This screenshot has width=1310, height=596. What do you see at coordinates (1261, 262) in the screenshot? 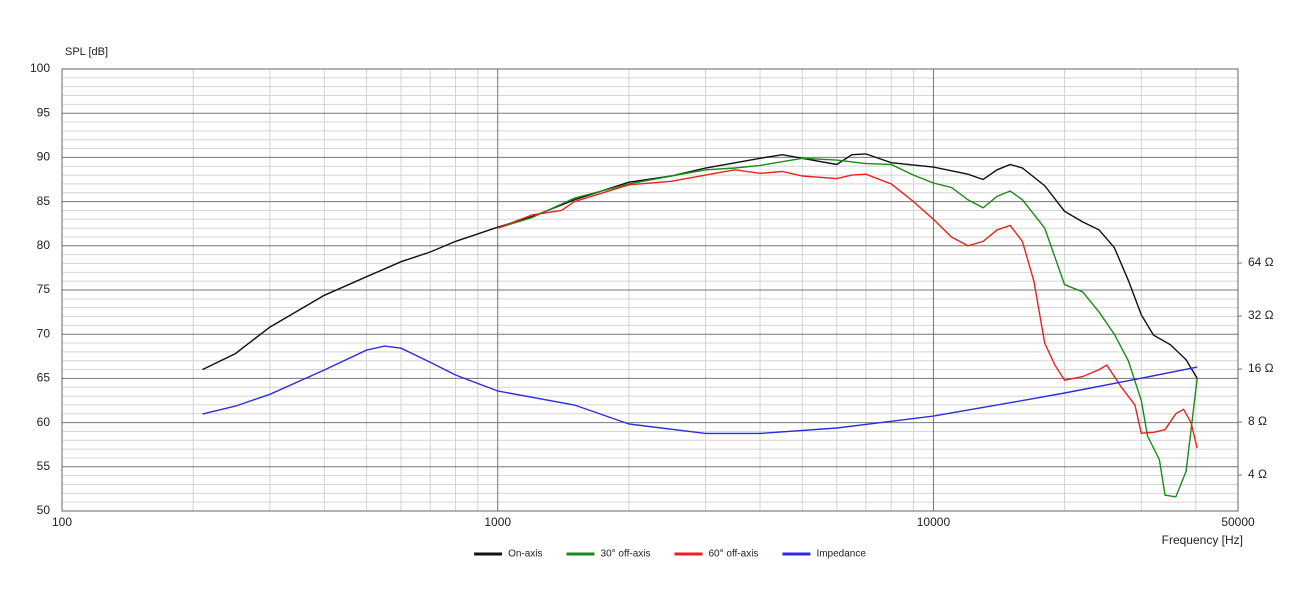
I see `y2-tick-label: 64 Ω` at bounding box center [1261, 262].